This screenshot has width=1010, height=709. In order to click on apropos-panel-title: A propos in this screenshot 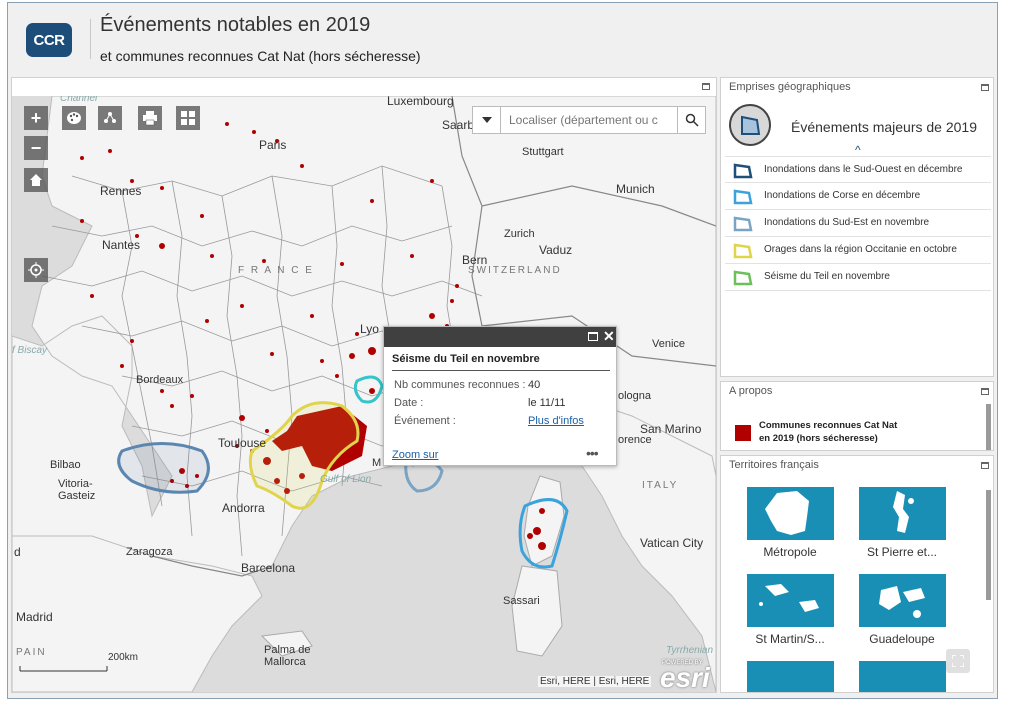, I will do `click(751, 391)`.